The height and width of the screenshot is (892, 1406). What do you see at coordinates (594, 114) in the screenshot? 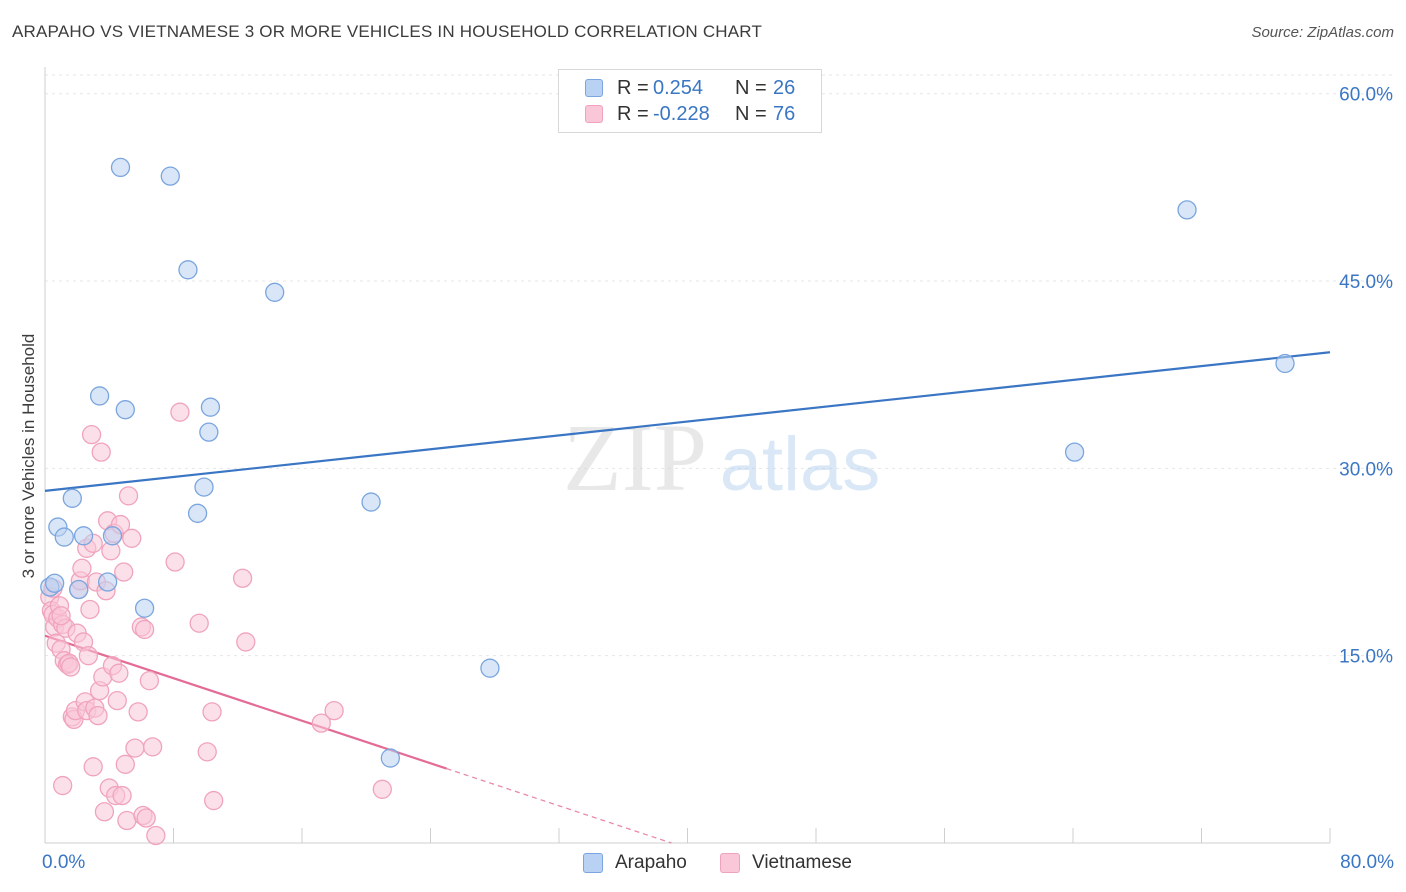
I see `vietnamese-swatch-icon` at bounding box center [594, 114].